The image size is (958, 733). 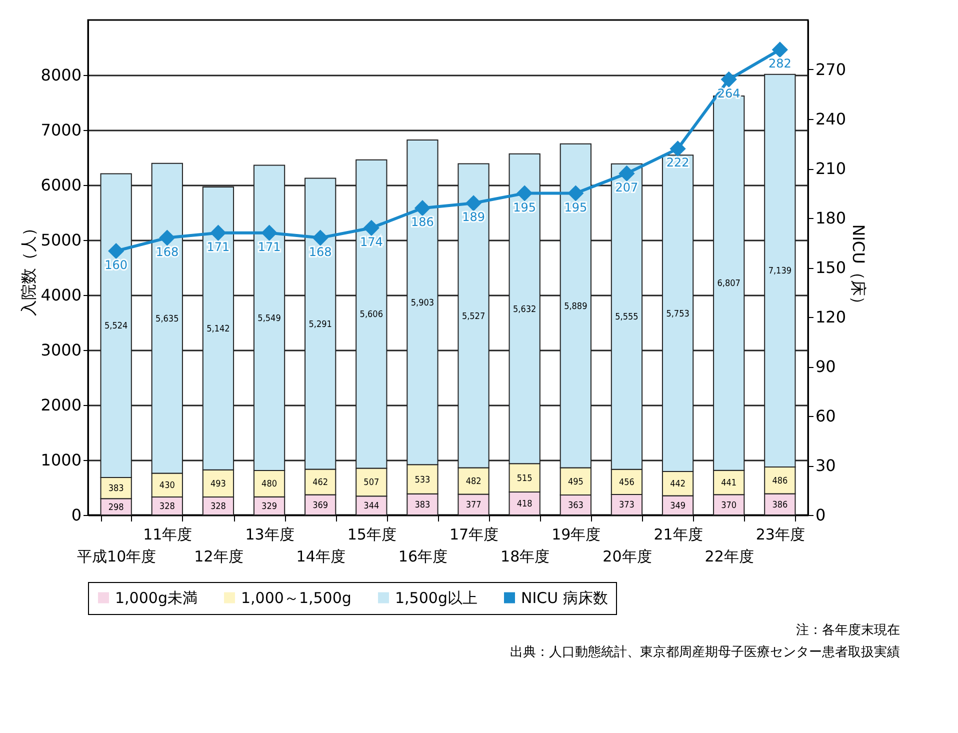 What do you see at coordinates (826, 366) in the screenshot?
I see `y2-tick-label: 90` at bounding box center [826, 366].